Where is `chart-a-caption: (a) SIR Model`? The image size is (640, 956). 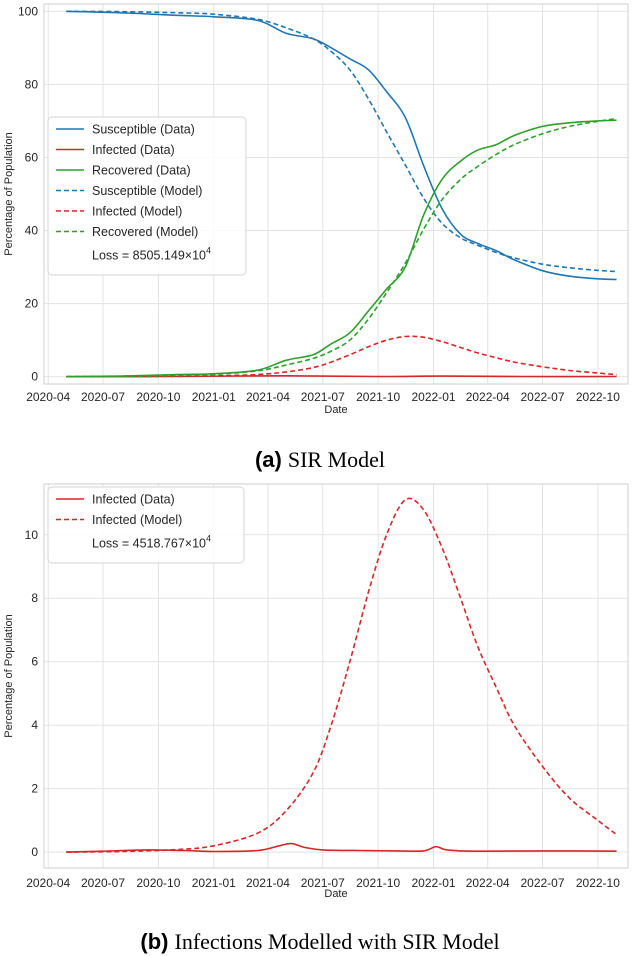 chart-a-caption: (a) SIR Model is located at coordinates (320, 459).